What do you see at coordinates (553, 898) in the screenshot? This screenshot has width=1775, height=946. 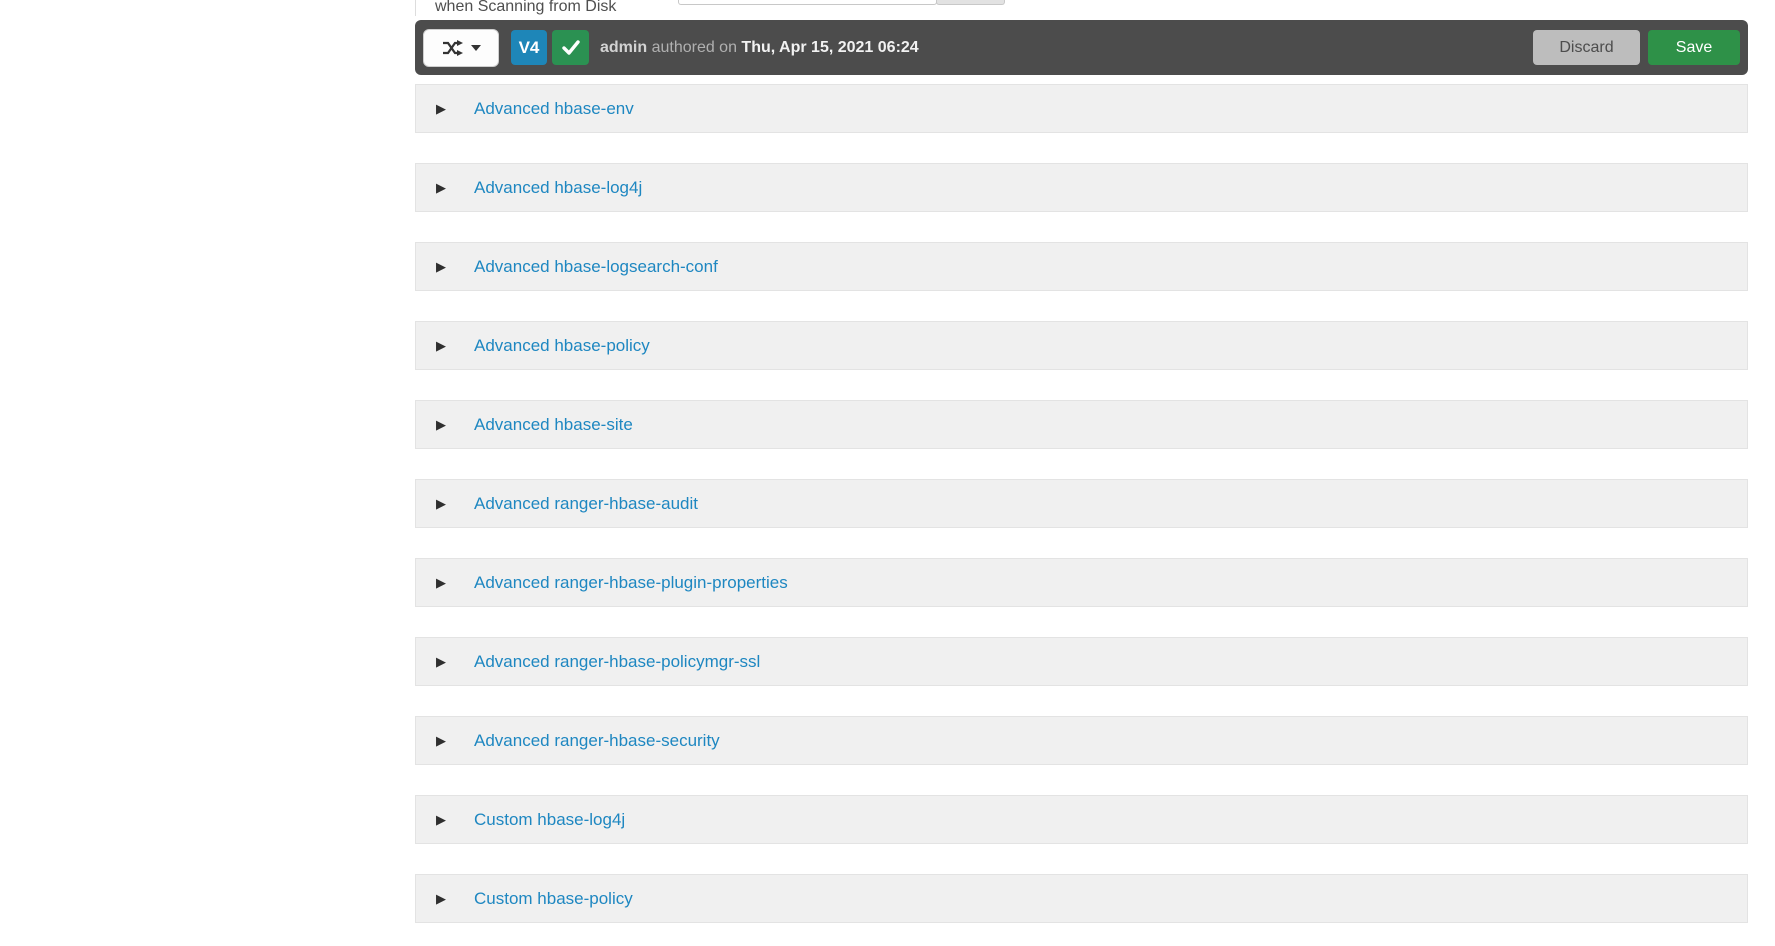 I see `section-title-link: Custom hbase-policy` at bounding box center [553, 898].